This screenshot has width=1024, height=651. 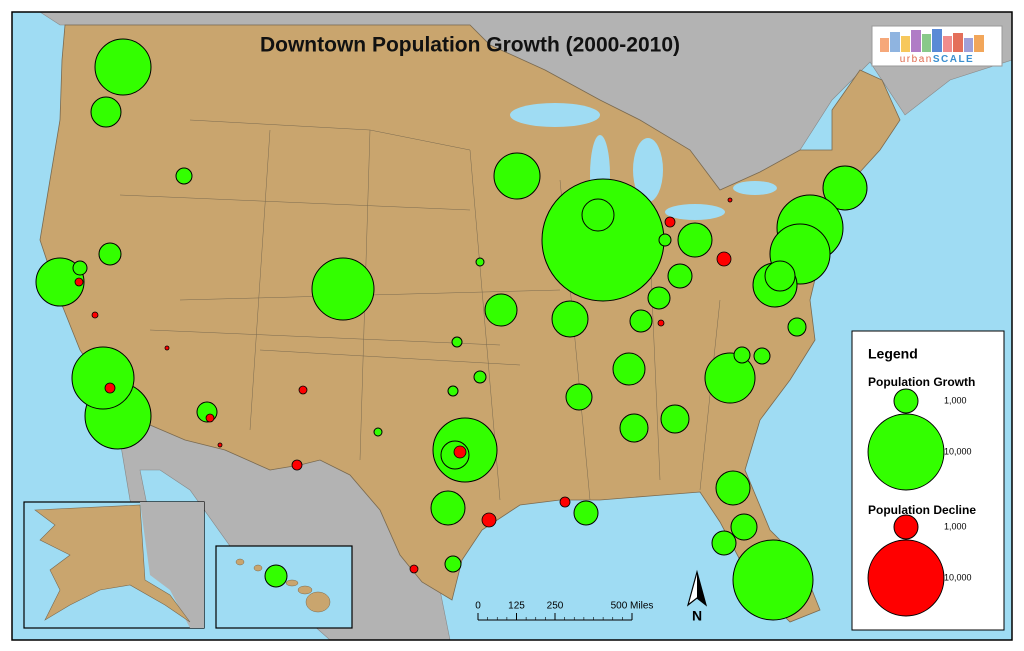 I want to click on scale-label: 0, so click(x=478, y=606).